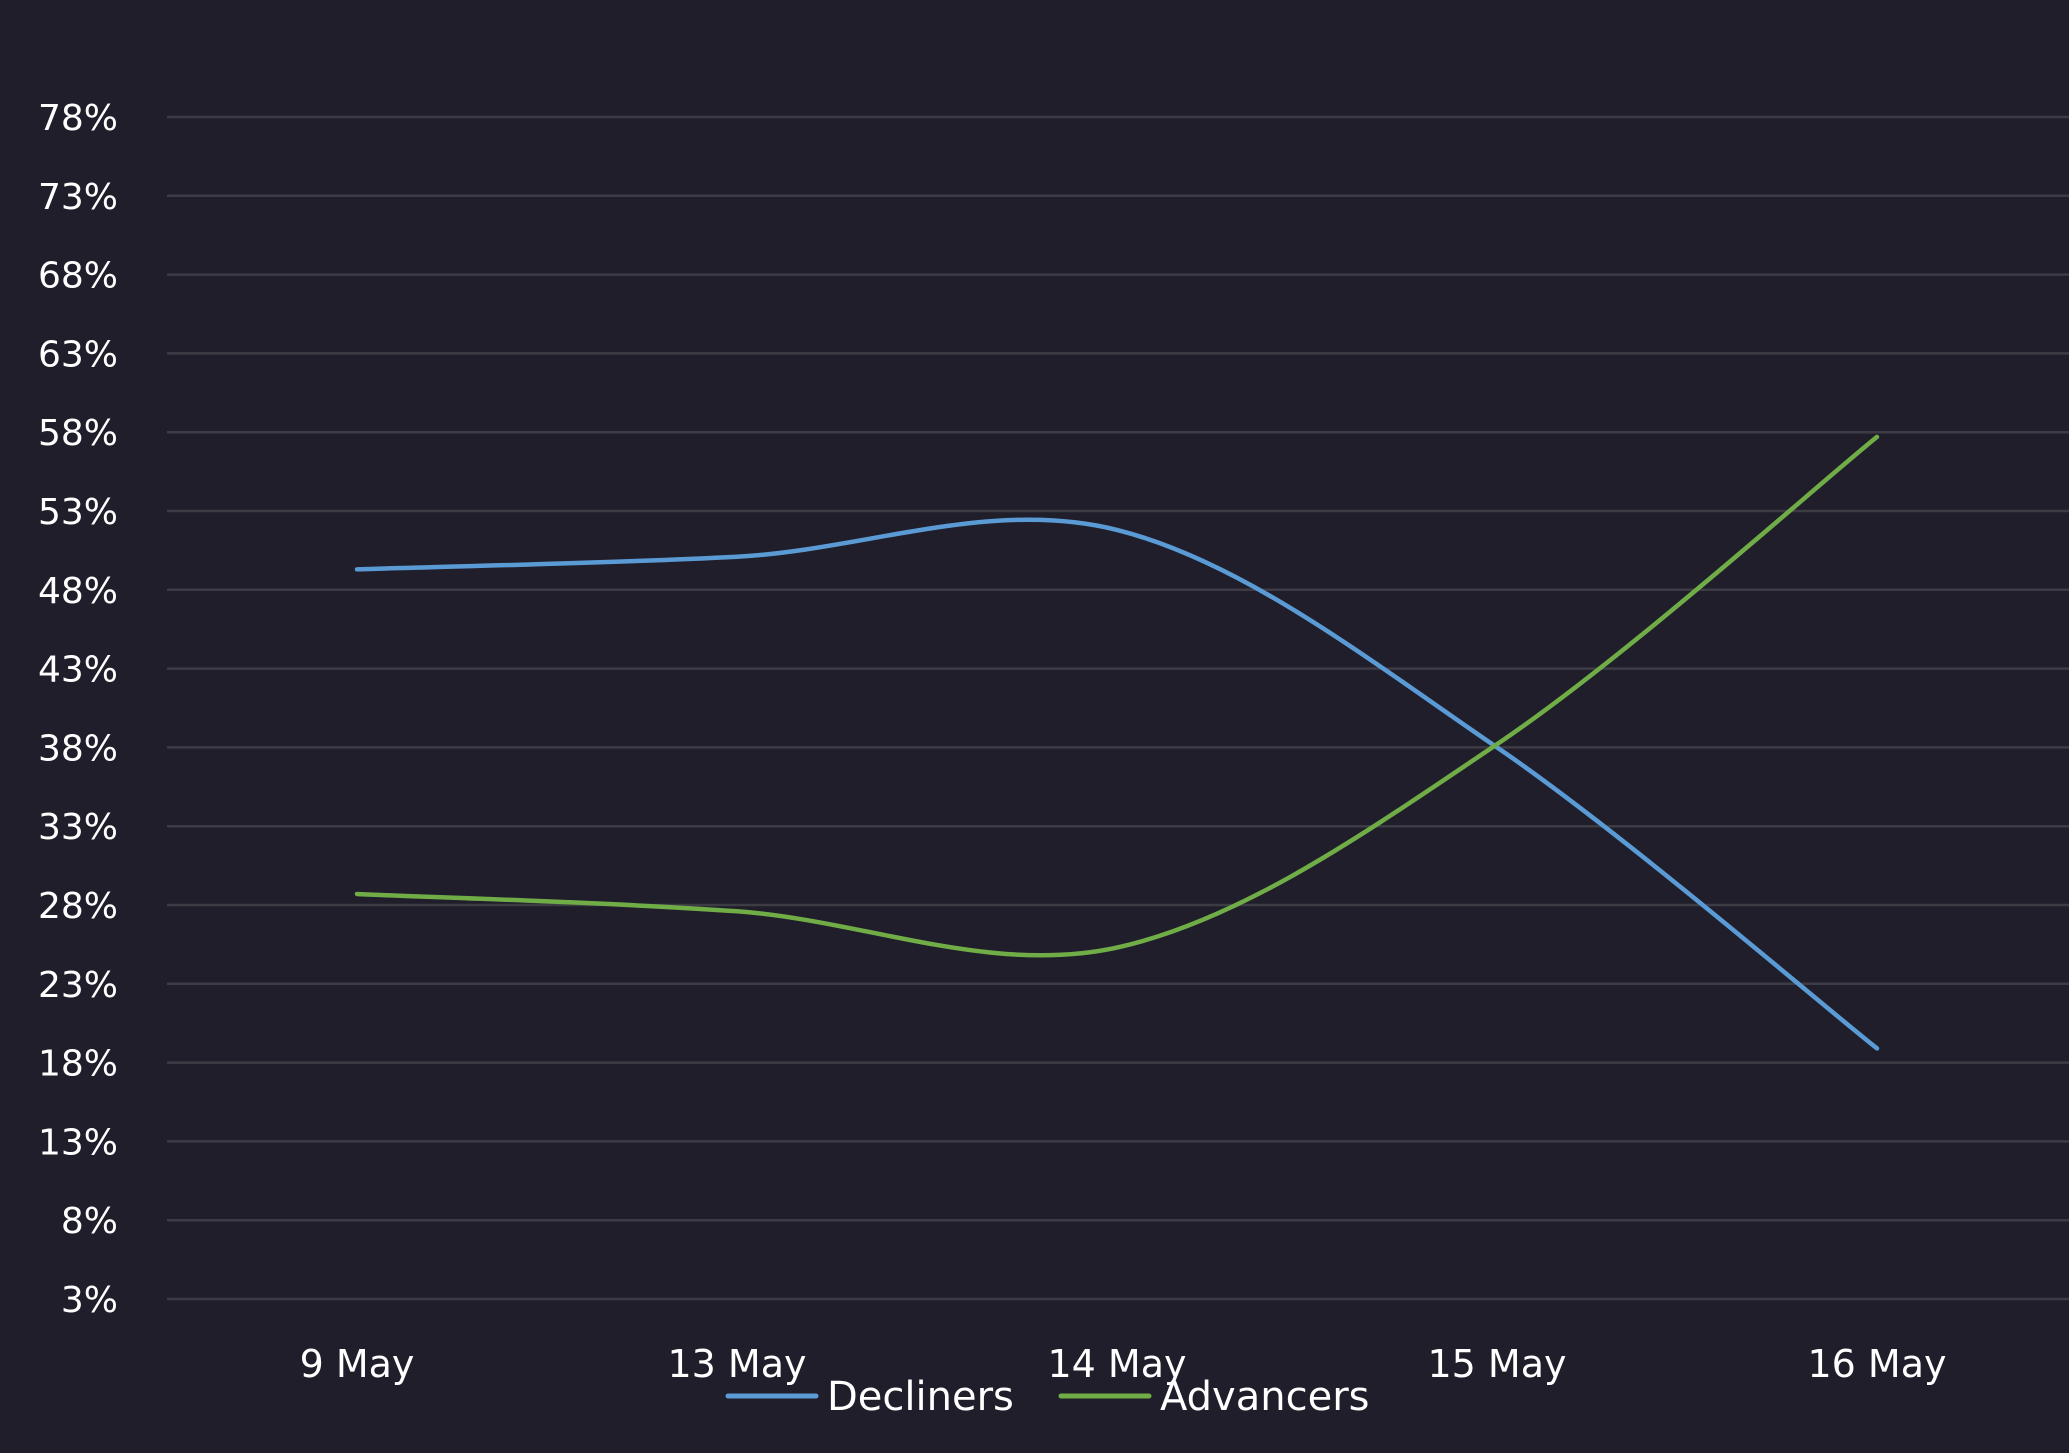  What do you see at coordinates (1877, 1364) in the screenshot?
I see `x-tick-label: 16 May` at bounding box center [1877, 1364].